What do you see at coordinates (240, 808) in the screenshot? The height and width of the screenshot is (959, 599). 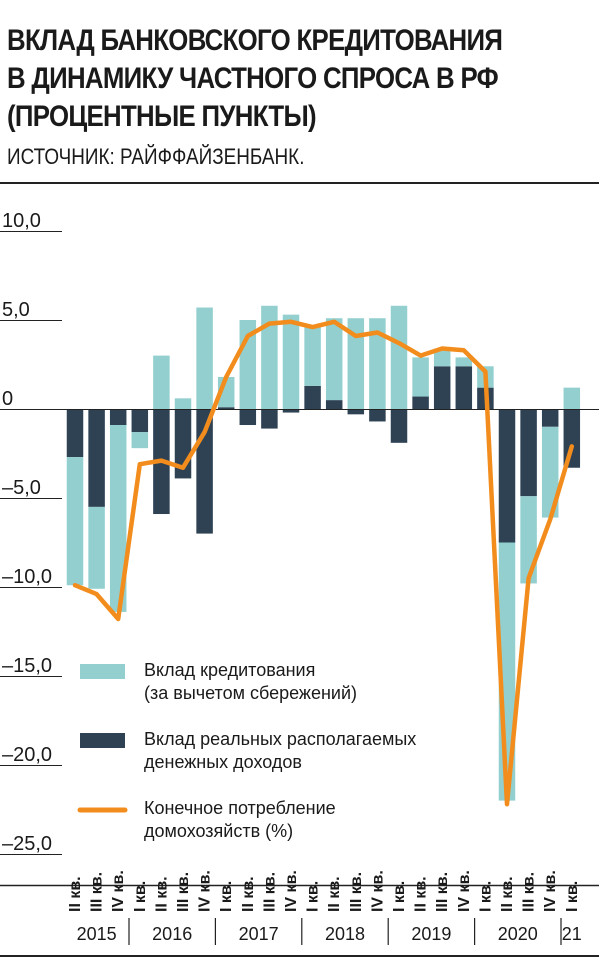 I see `legend-label: Конечное потребление` at bounding box center [240, 808].